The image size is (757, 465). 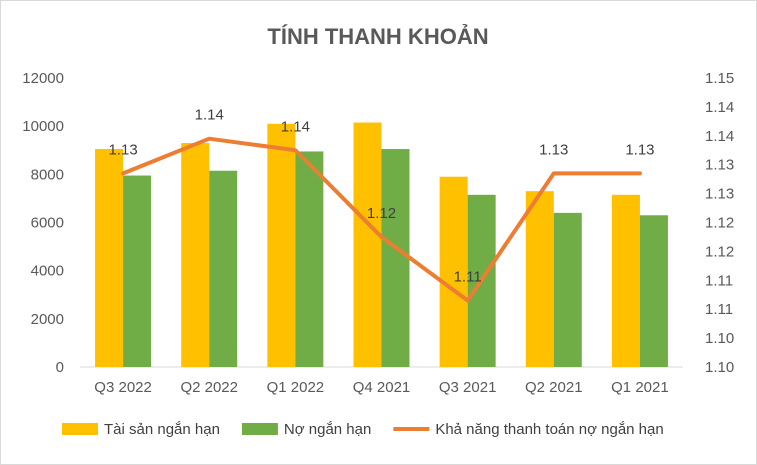 I want to click on x-tick-label: Q4 2021, so click(x=382, y=387).